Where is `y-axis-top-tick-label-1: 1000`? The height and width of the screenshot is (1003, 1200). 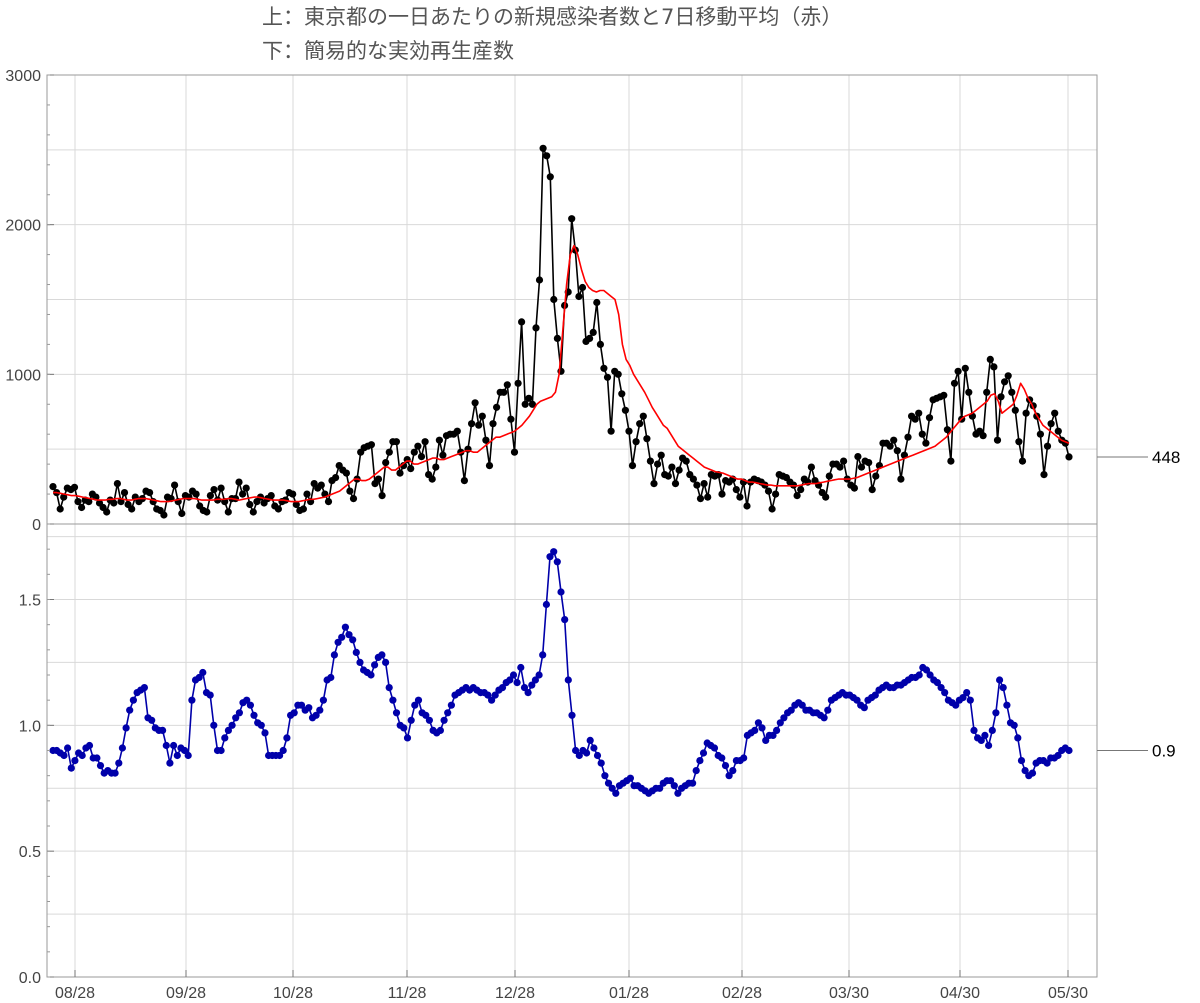
y-axis-top-tick-label-1: 1000 is located at coordinates (23, 375).